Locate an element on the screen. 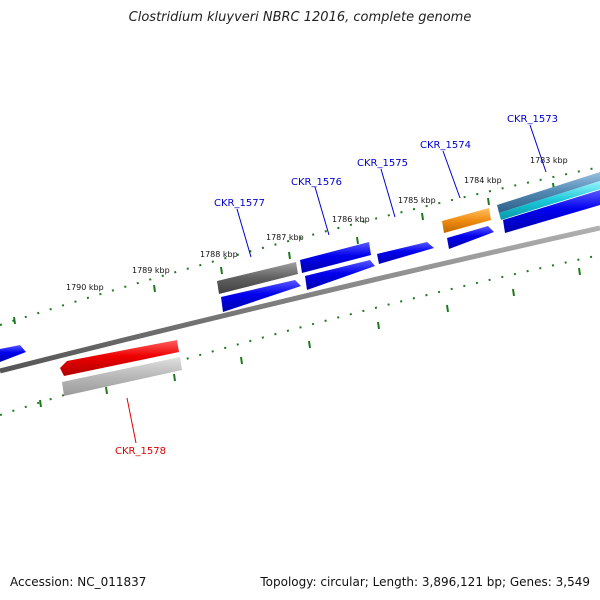 This screenshot has height=600, width=600. gene-label-ckr-1573: CKR_1573 is located at coordinates (532, 119).